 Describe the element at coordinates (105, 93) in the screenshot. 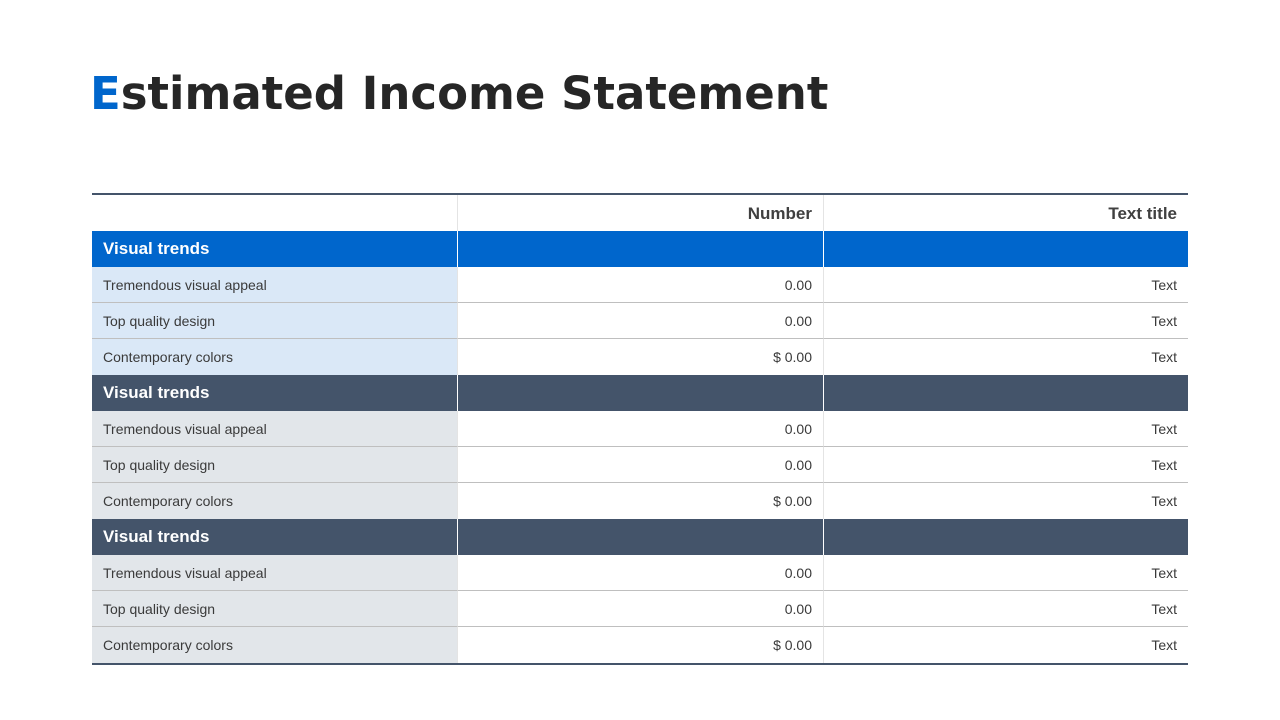

I see `title-first-letter: E` at that location.